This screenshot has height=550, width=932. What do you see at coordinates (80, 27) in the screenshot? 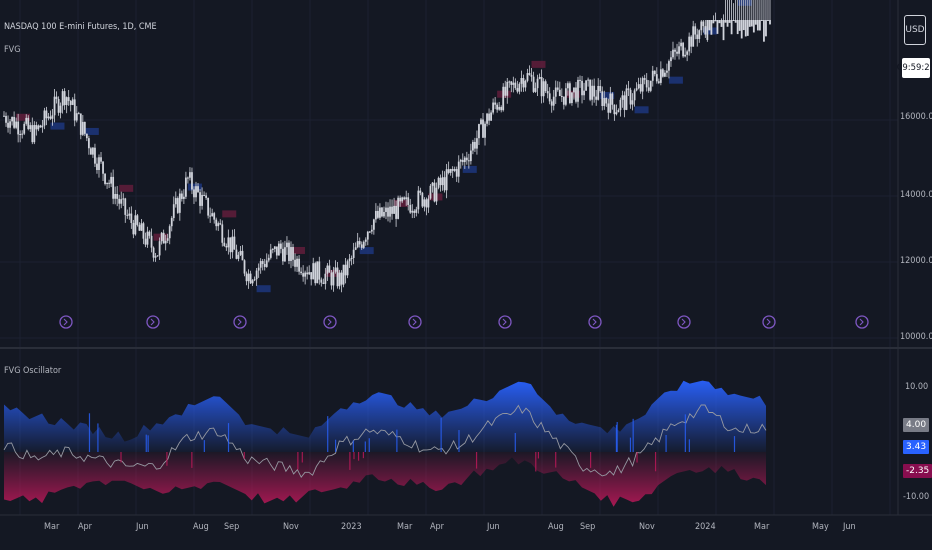
I see `symbol-title: NASDAQ 100 E-mini Futures, 1D, CME` at bounding box center [80, 27].